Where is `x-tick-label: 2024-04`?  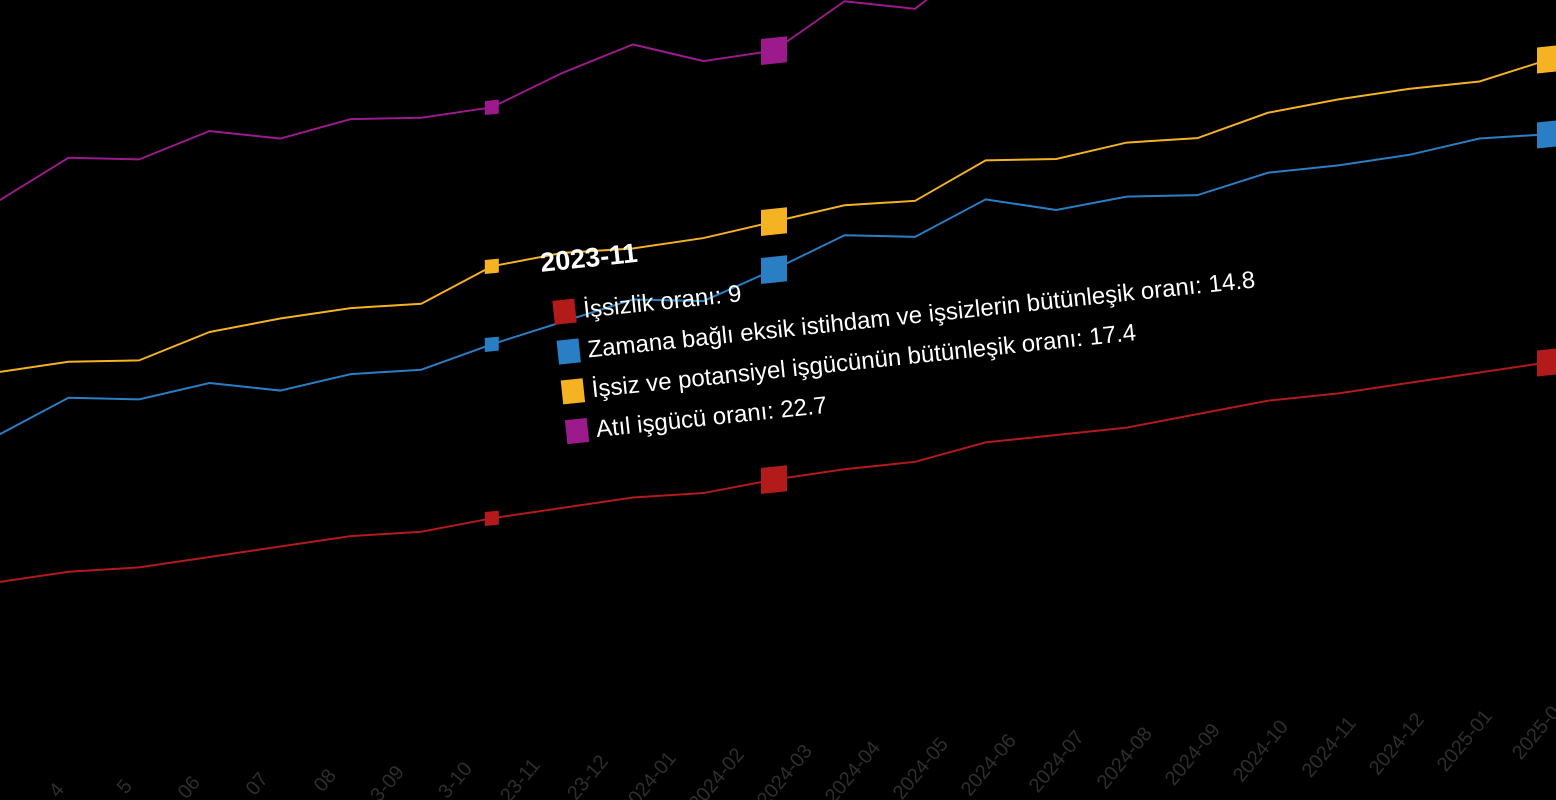
x-tick-label: 2024-04 is located at coordinates (853, 768).